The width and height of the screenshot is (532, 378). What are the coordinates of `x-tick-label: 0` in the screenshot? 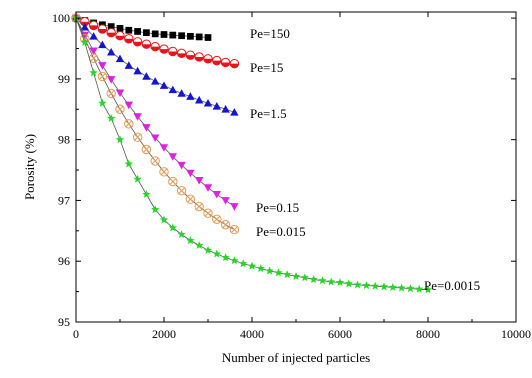 It's located at (76, 334).